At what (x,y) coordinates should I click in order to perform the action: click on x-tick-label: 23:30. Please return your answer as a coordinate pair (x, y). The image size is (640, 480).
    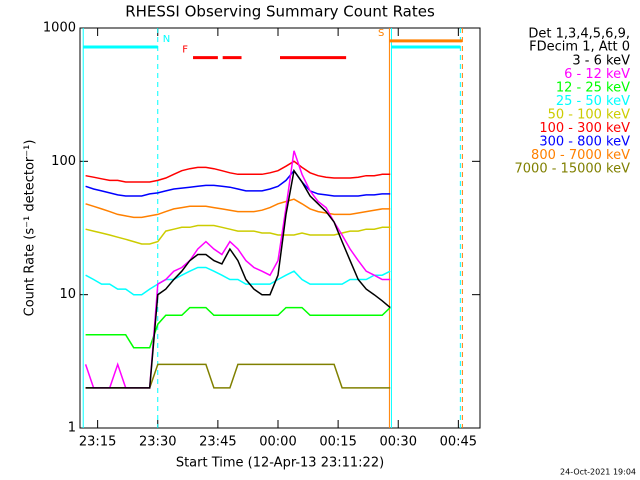
    Looking at the image, I should click on (157, 442).